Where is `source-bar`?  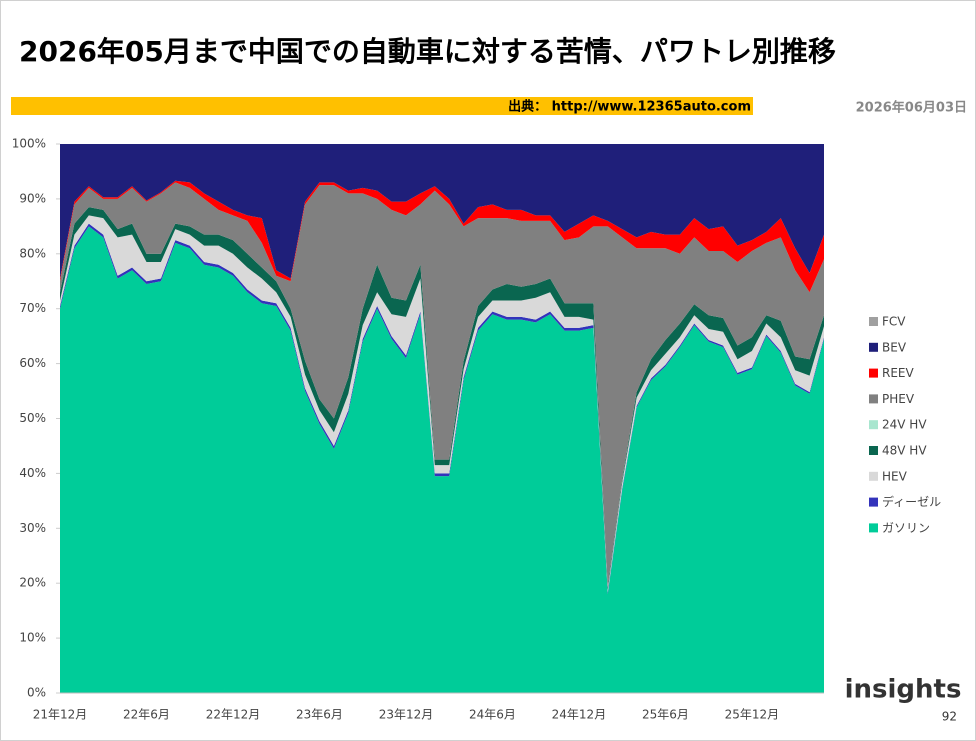 source-bar is located at coordinates (382, 106).